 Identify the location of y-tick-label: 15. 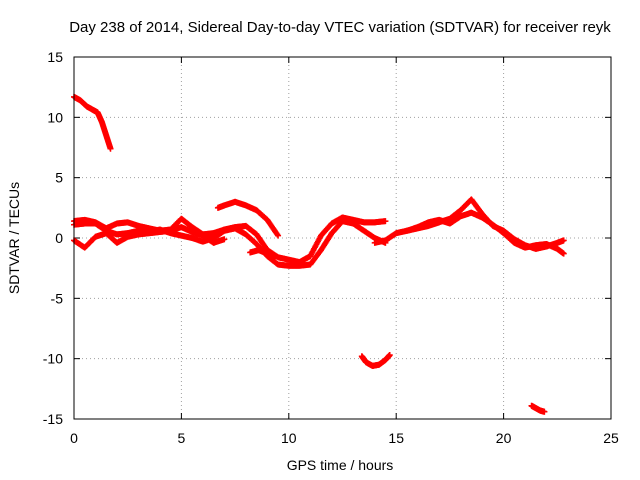
(55, 57).